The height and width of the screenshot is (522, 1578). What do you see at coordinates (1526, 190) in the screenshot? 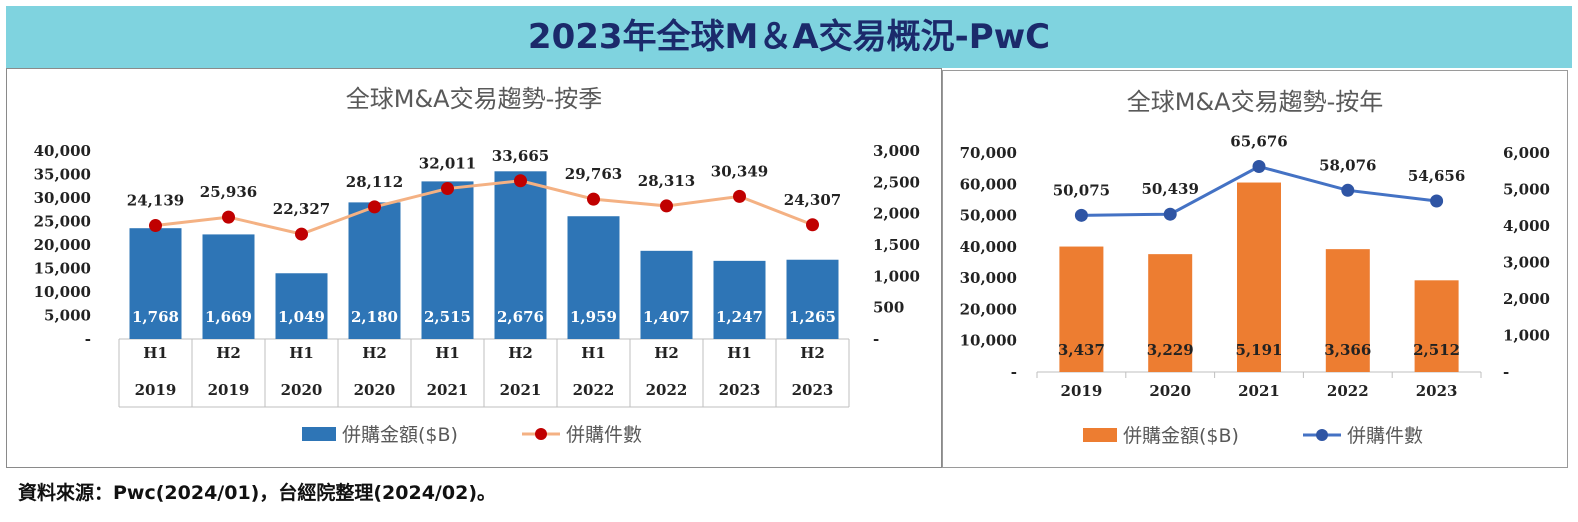
I see `y-right-tick-label: 5,000` at bounding box center [1526, 190].